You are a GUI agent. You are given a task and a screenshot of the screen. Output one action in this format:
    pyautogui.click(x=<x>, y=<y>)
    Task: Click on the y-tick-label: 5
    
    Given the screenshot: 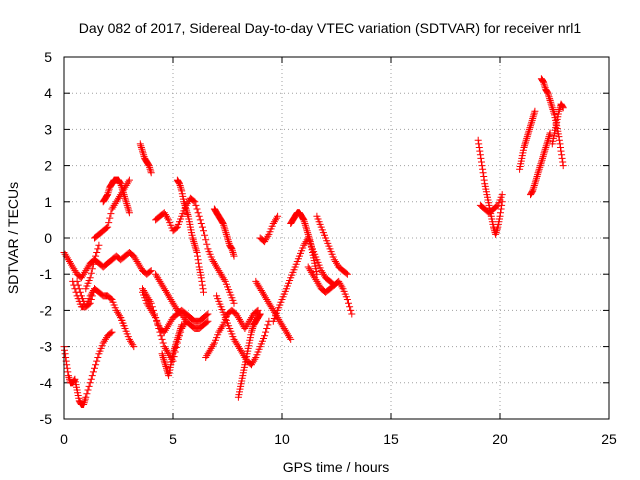 What is the action you would take?
    pyautogui.click(x=48, y=57)
    